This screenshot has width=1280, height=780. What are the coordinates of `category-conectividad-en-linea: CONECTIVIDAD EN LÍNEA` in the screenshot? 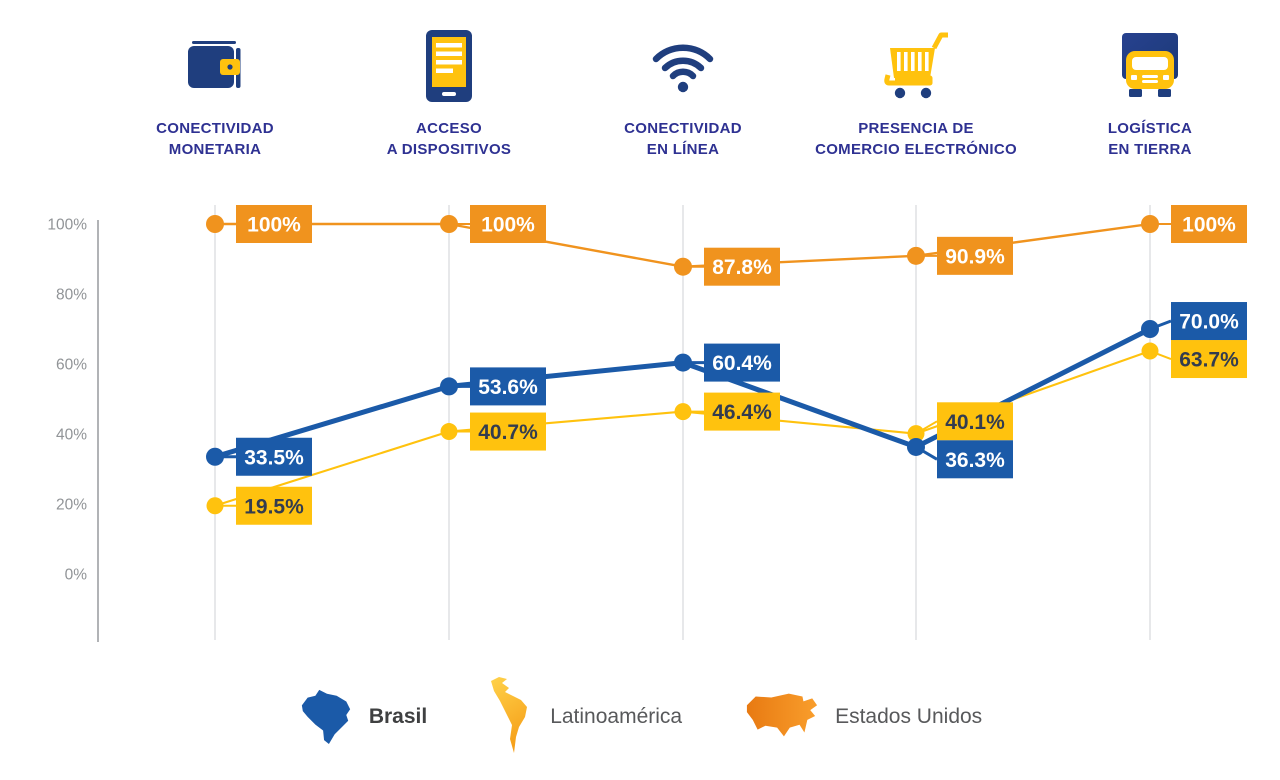 It's located at (683, 92).